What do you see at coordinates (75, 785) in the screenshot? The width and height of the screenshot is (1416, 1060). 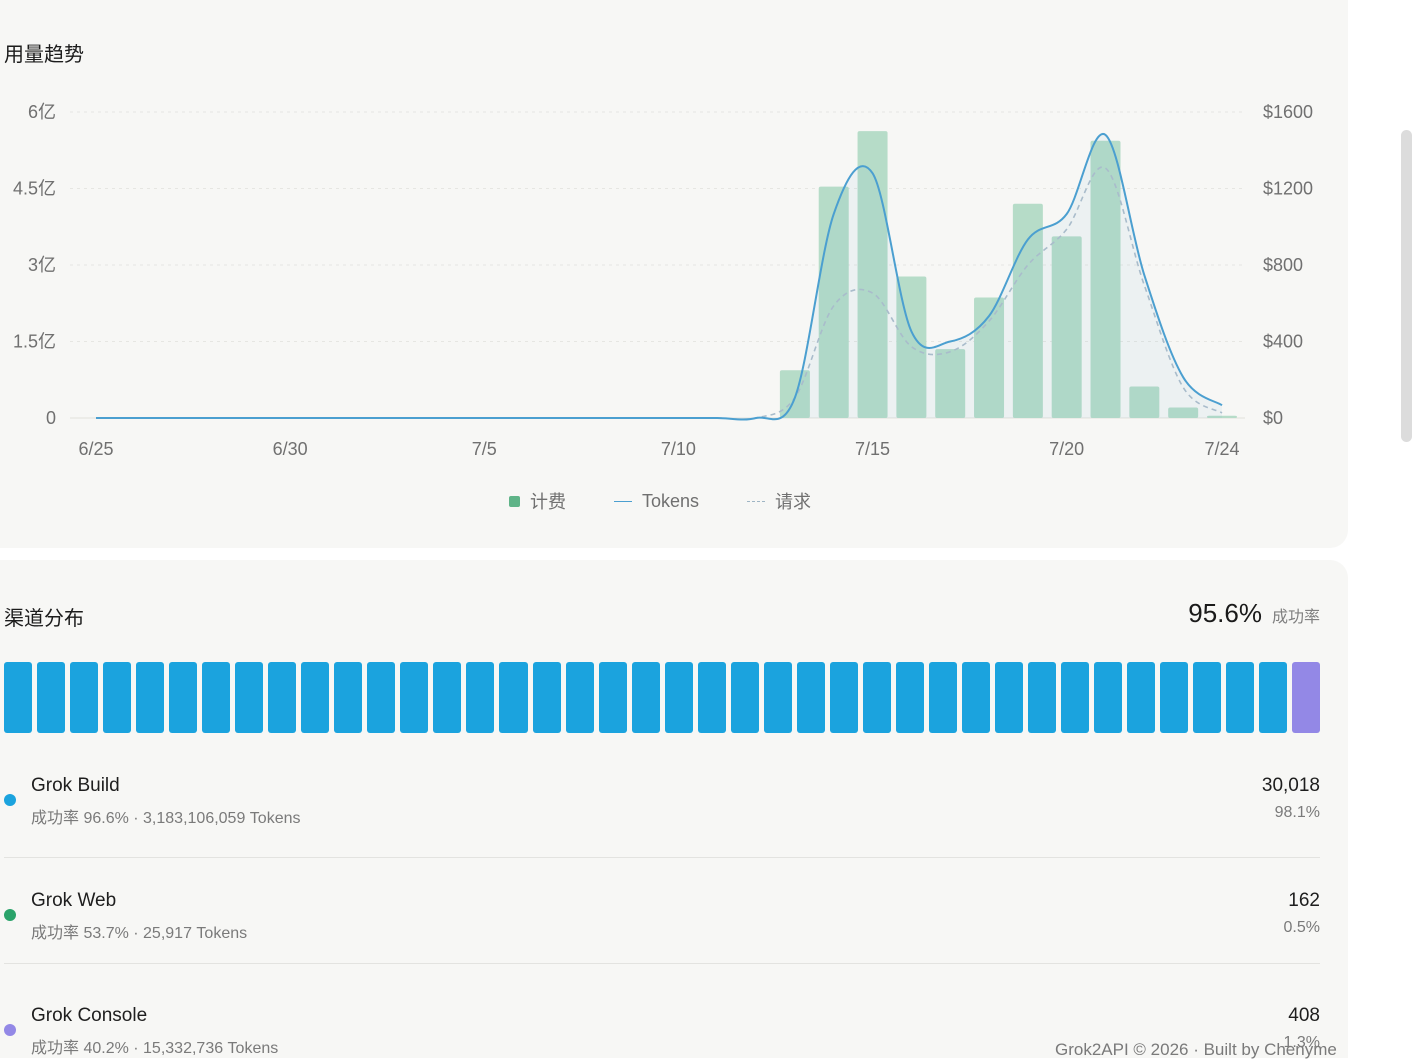 I see `channel-name: Grok Build` at bounding box center [75, 785].